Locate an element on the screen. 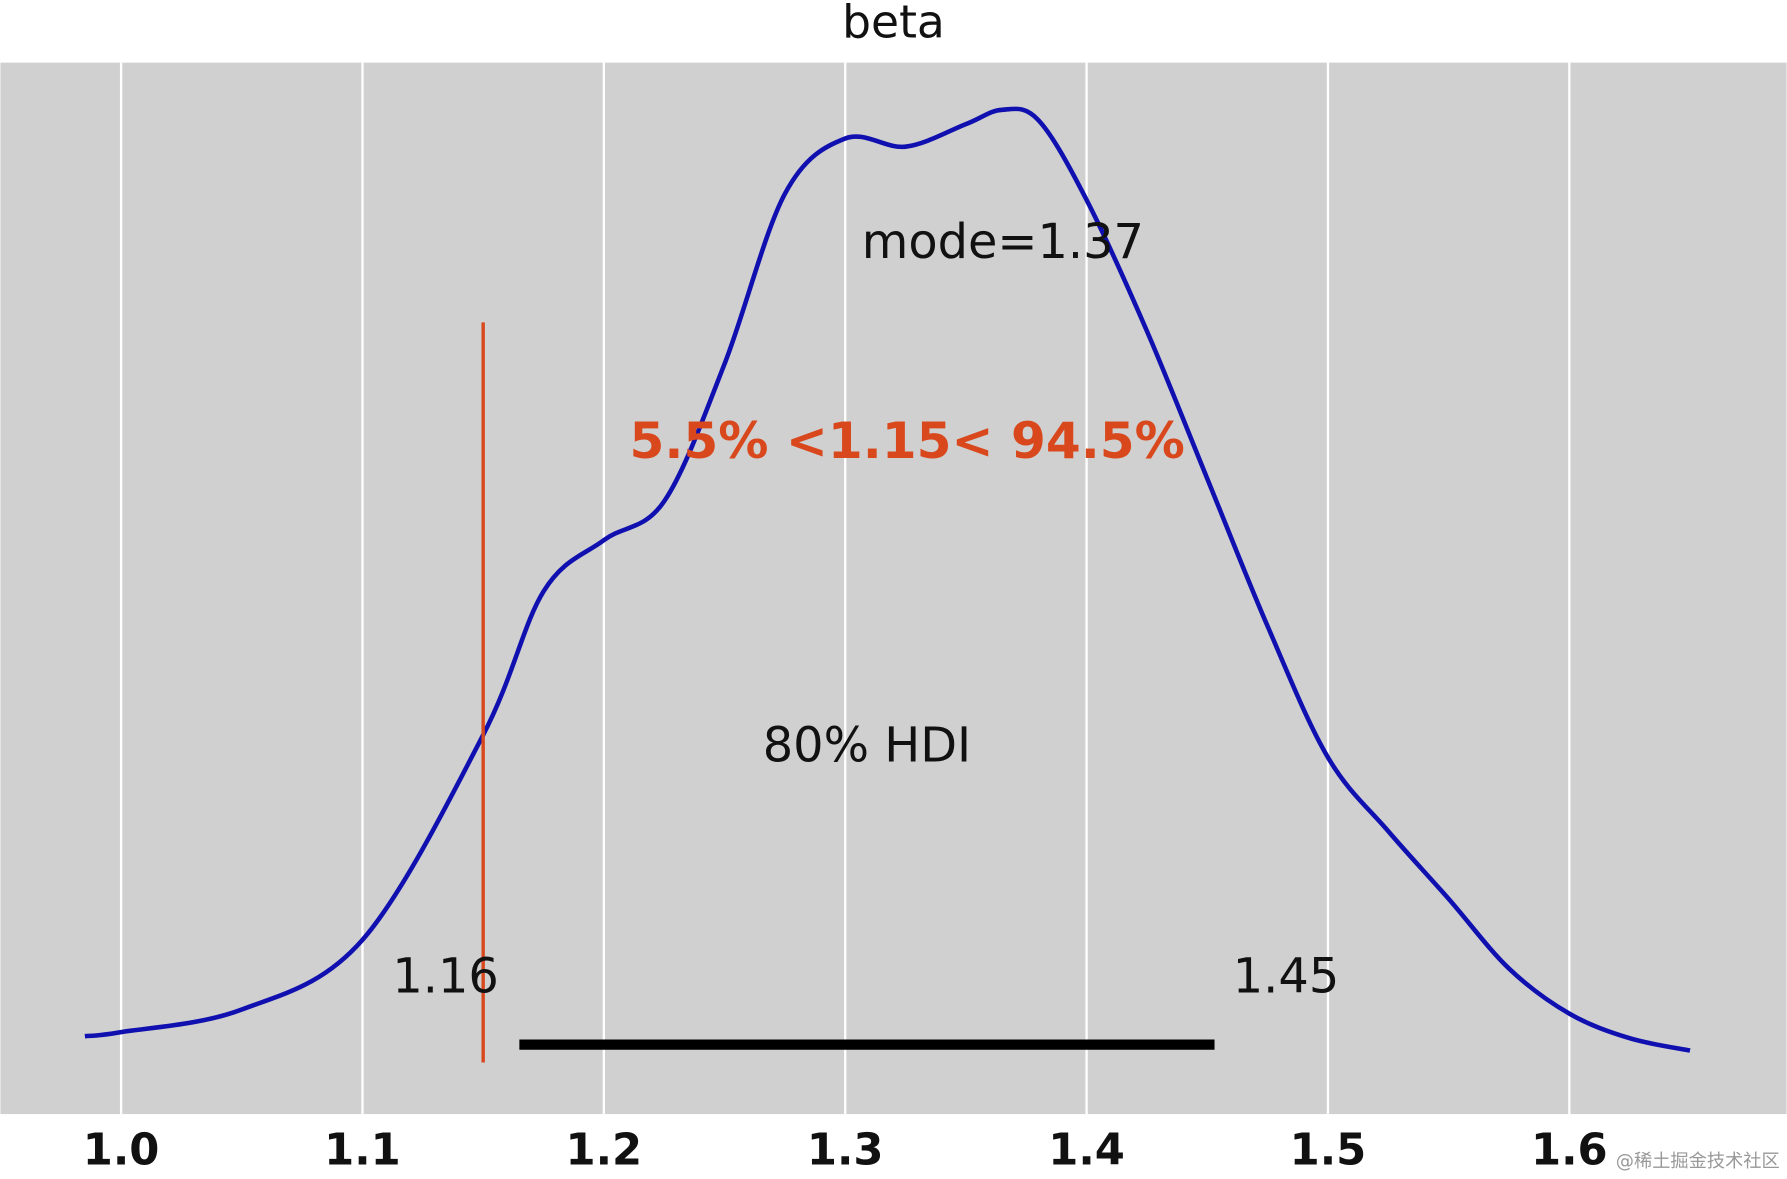 The image size is (1787, 1179). watermark: @稀土掘金技术社区 is located at coordinates (1698, 1161).